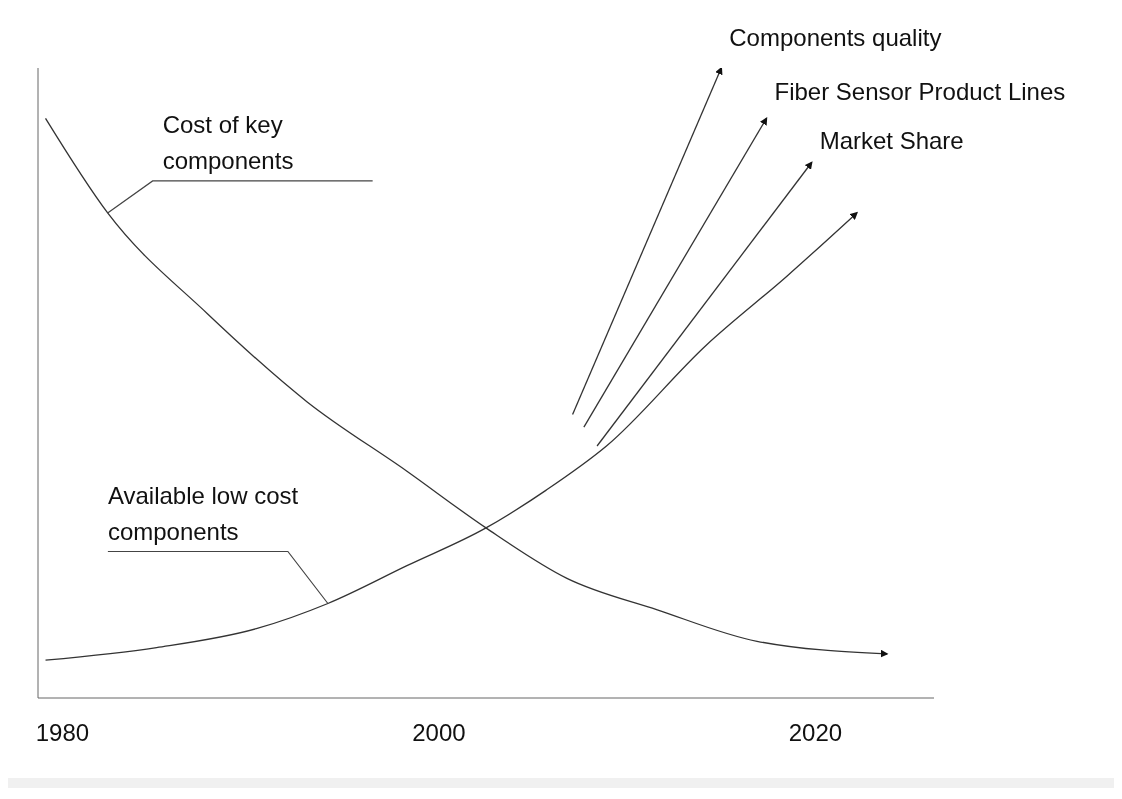 Image resolution: width=1122 pixels, height=799 pixels. Describe the element at coordinates (815, 733) in the screenshot. I see `x-tick-label: 2020` at that location.